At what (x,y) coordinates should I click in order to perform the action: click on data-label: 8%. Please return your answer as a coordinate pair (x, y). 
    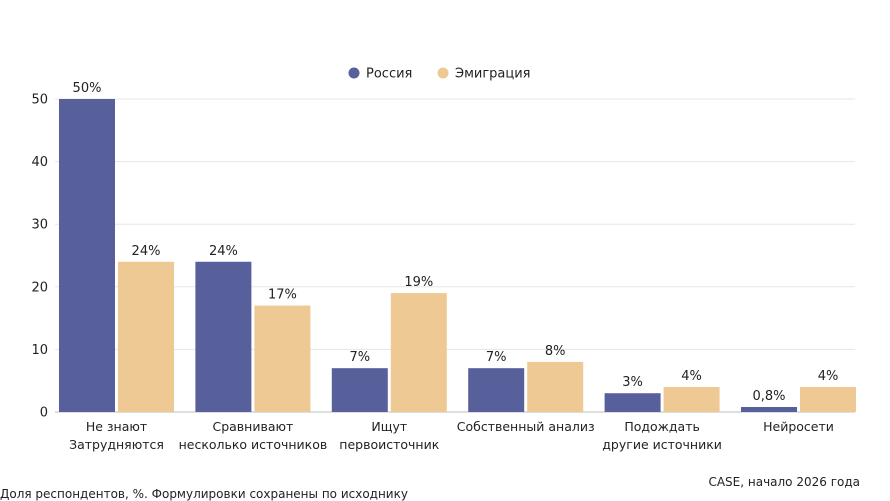
    Looking at the image, I should click on (555, 351).